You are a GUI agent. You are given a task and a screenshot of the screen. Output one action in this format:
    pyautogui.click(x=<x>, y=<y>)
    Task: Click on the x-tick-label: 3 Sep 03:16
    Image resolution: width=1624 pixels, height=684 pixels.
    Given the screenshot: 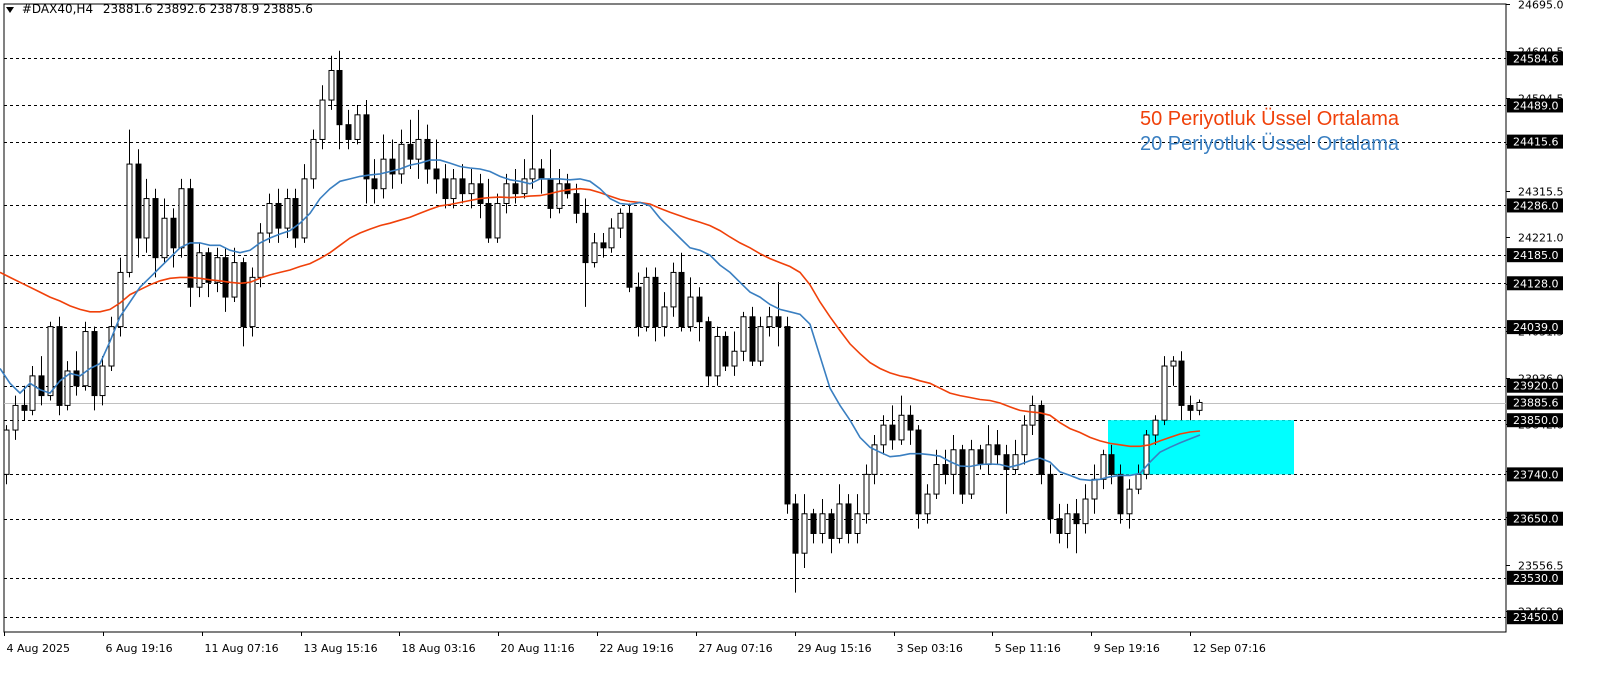 What is the action you would take?
    pyautogui.click(x=930, y=648)
    